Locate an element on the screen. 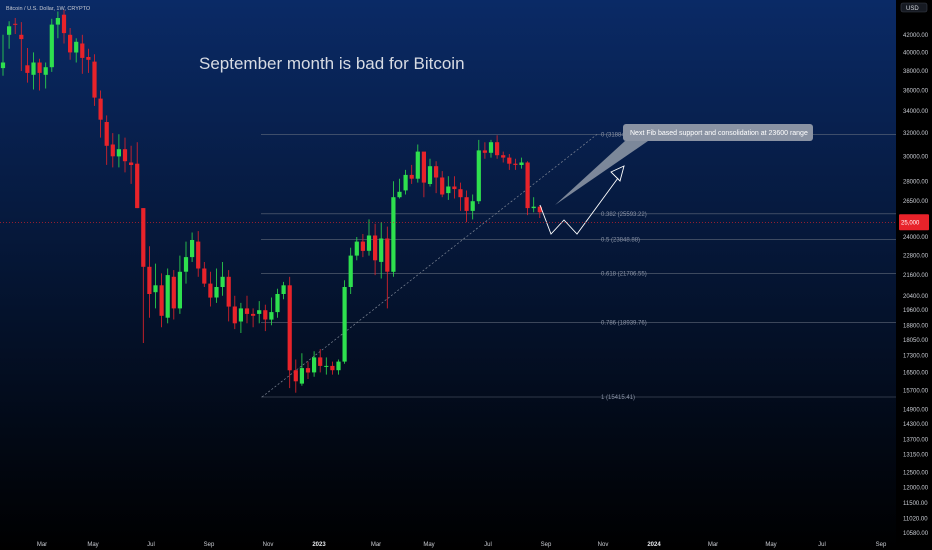  currency-box: USD is located at coordinates (914, 7).